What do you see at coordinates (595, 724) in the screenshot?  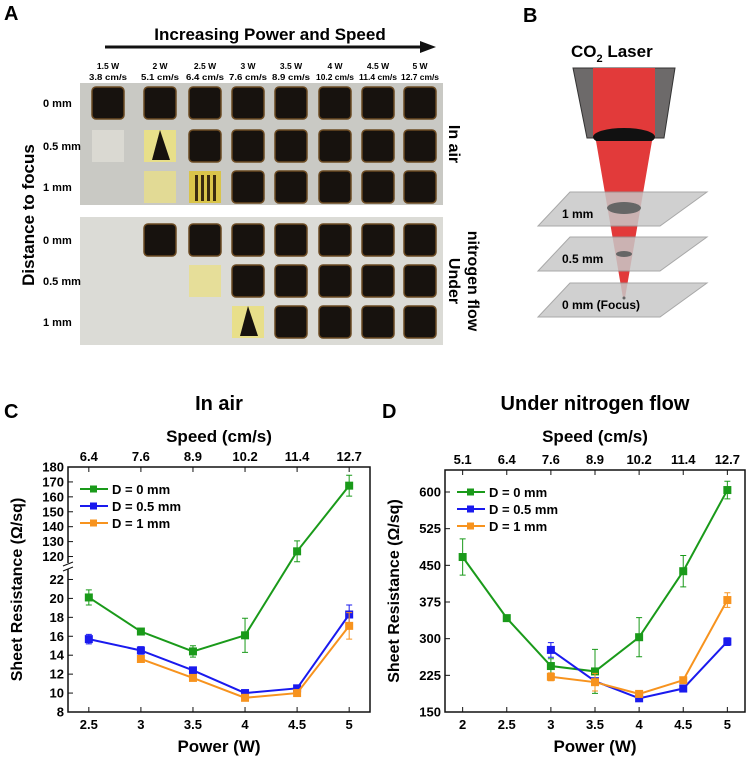 I see `x-tick-label: 3.5` at bounding box center [595, 724].